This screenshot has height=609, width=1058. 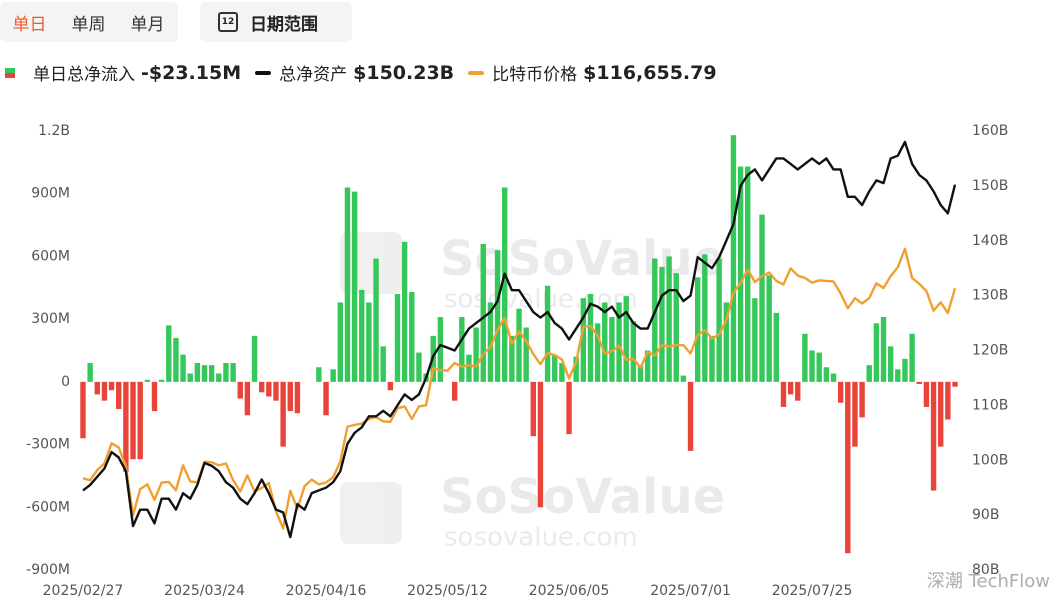 What do you see at coordinates (29, 24) in the screenshot?
I see `tab: 单日` at bounding box center [29, 24].